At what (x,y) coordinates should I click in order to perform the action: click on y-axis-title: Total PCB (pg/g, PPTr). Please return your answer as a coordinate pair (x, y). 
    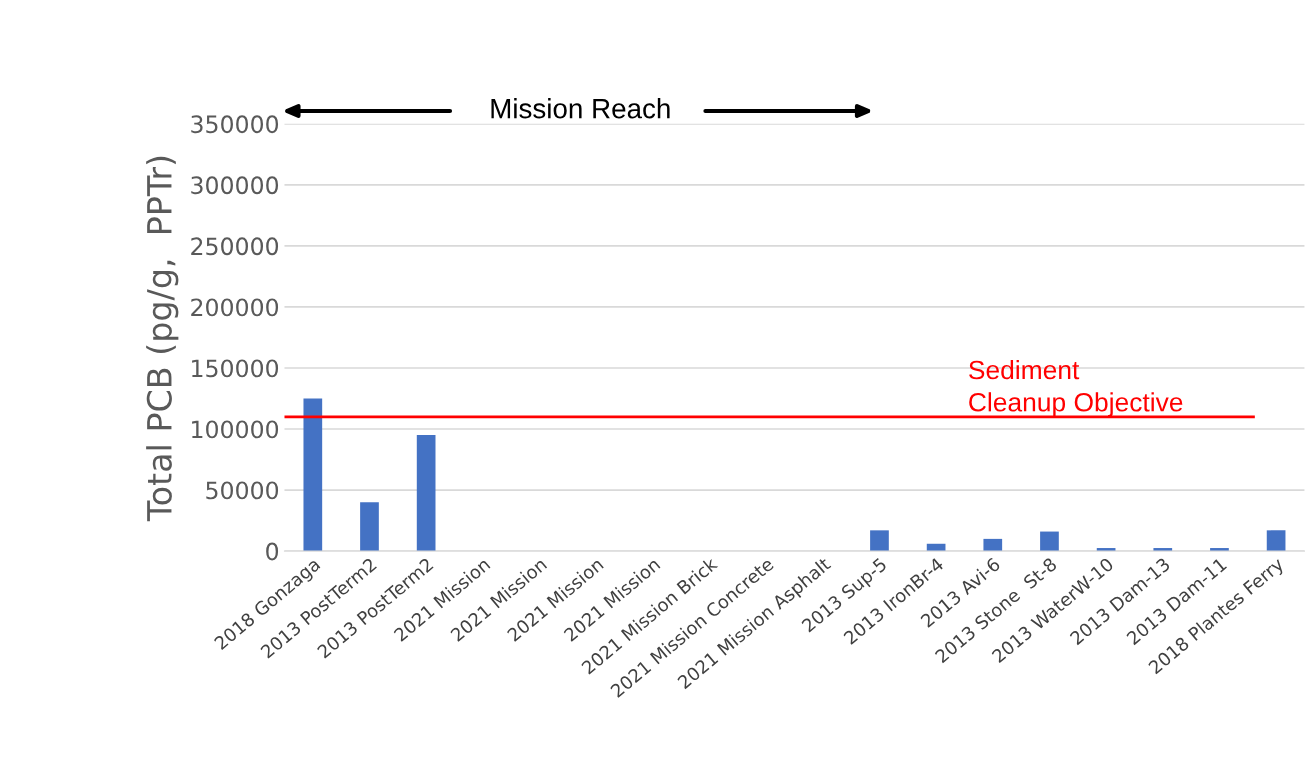
    Looking at the image, I should click on (162, 339).